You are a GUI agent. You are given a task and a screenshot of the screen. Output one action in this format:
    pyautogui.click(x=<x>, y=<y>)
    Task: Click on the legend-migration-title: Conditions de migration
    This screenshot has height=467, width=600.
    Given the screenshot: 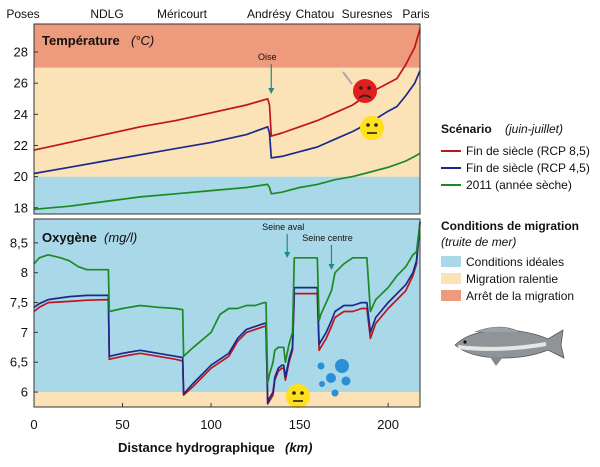 What is the action you would take?
    pyautogui.click(x=510, y=226)
    